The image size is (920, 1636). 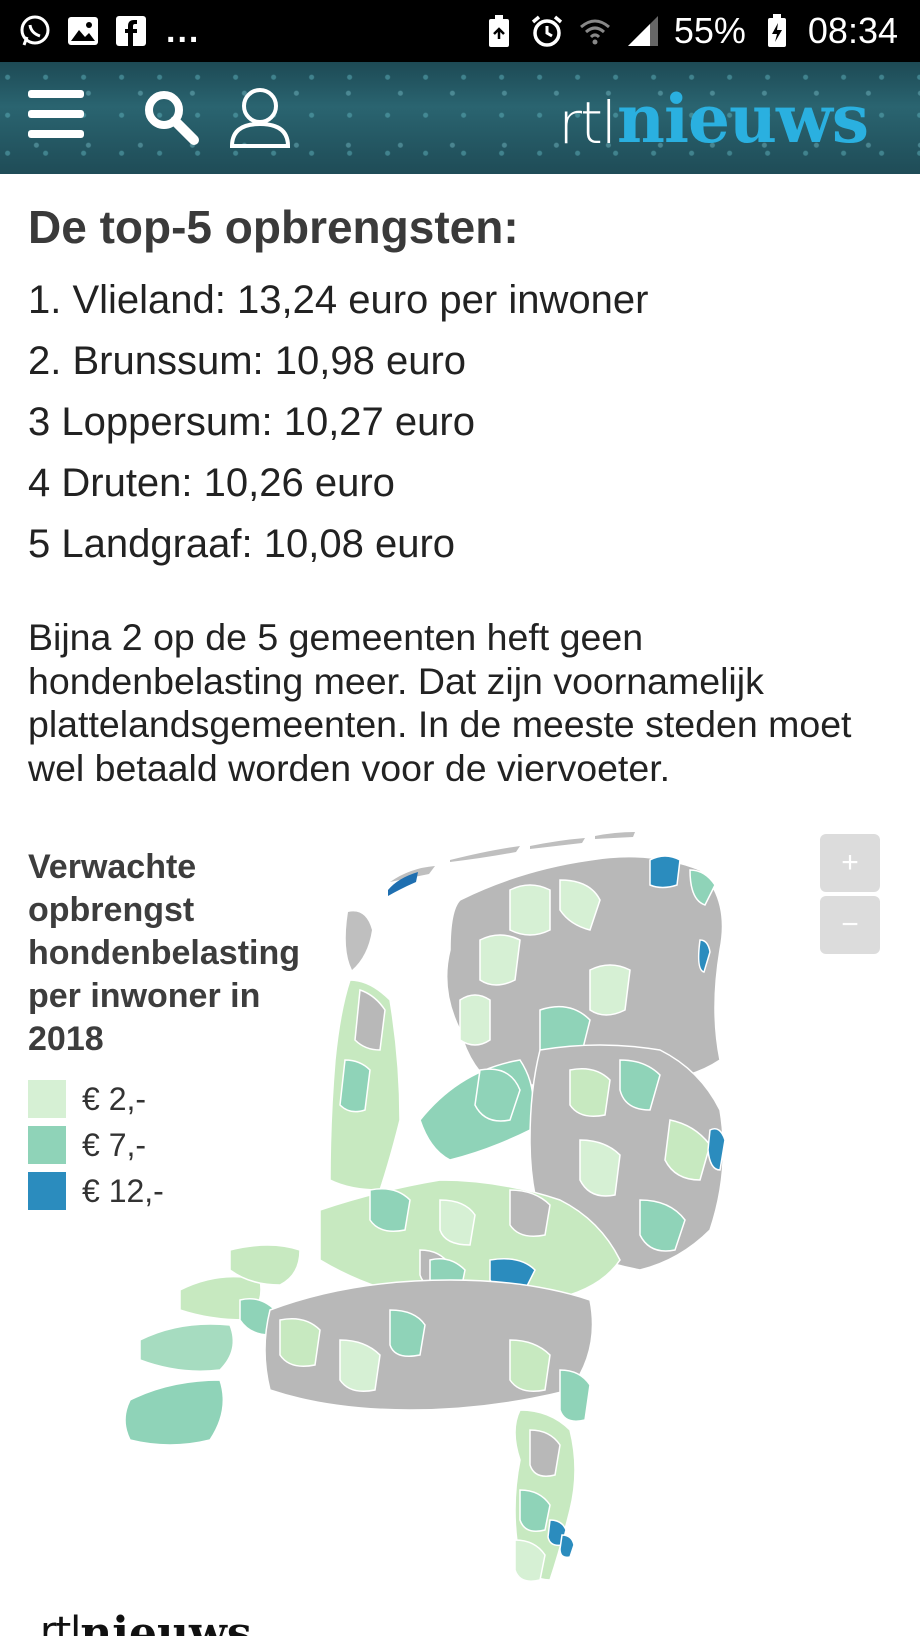 I want to click on app-header: rtl nieuws, so click(x=460, y=118).